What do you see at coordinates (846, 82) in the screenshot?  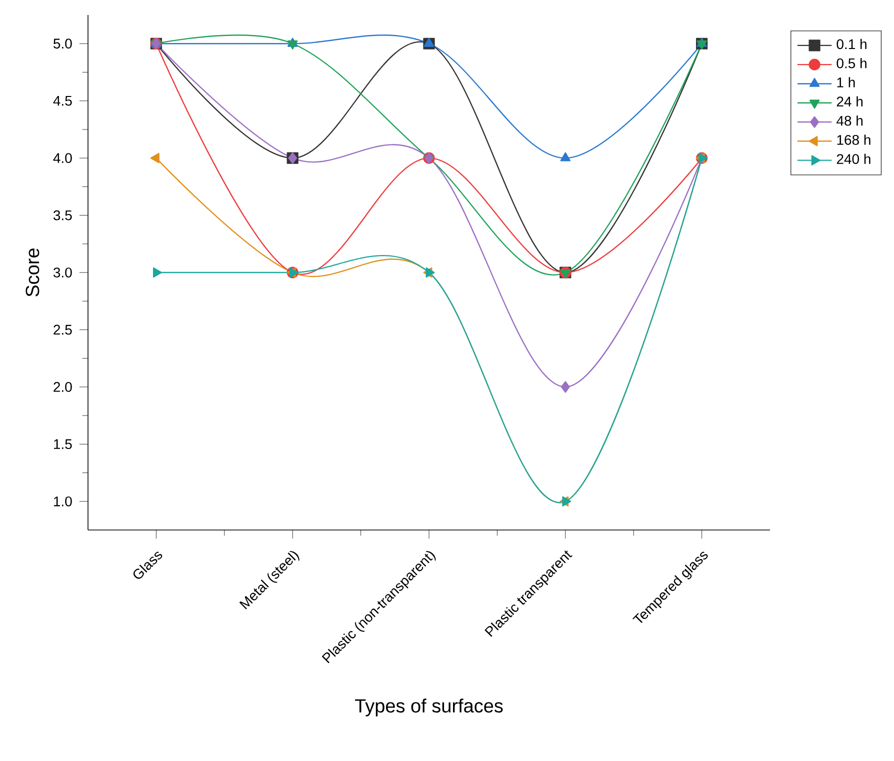 I see `legend-label: 1 h` at bounding box center [846, 82].